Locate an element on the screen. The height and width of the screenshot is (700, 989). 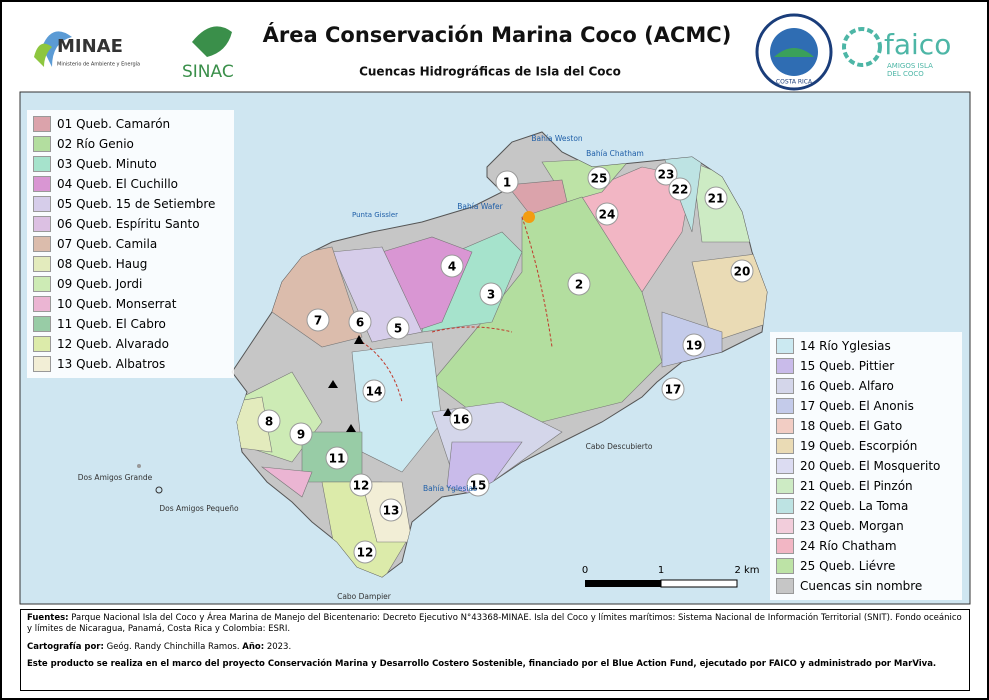
legend-label: 07 Queb. Camila is located at coordinates (107, 244).